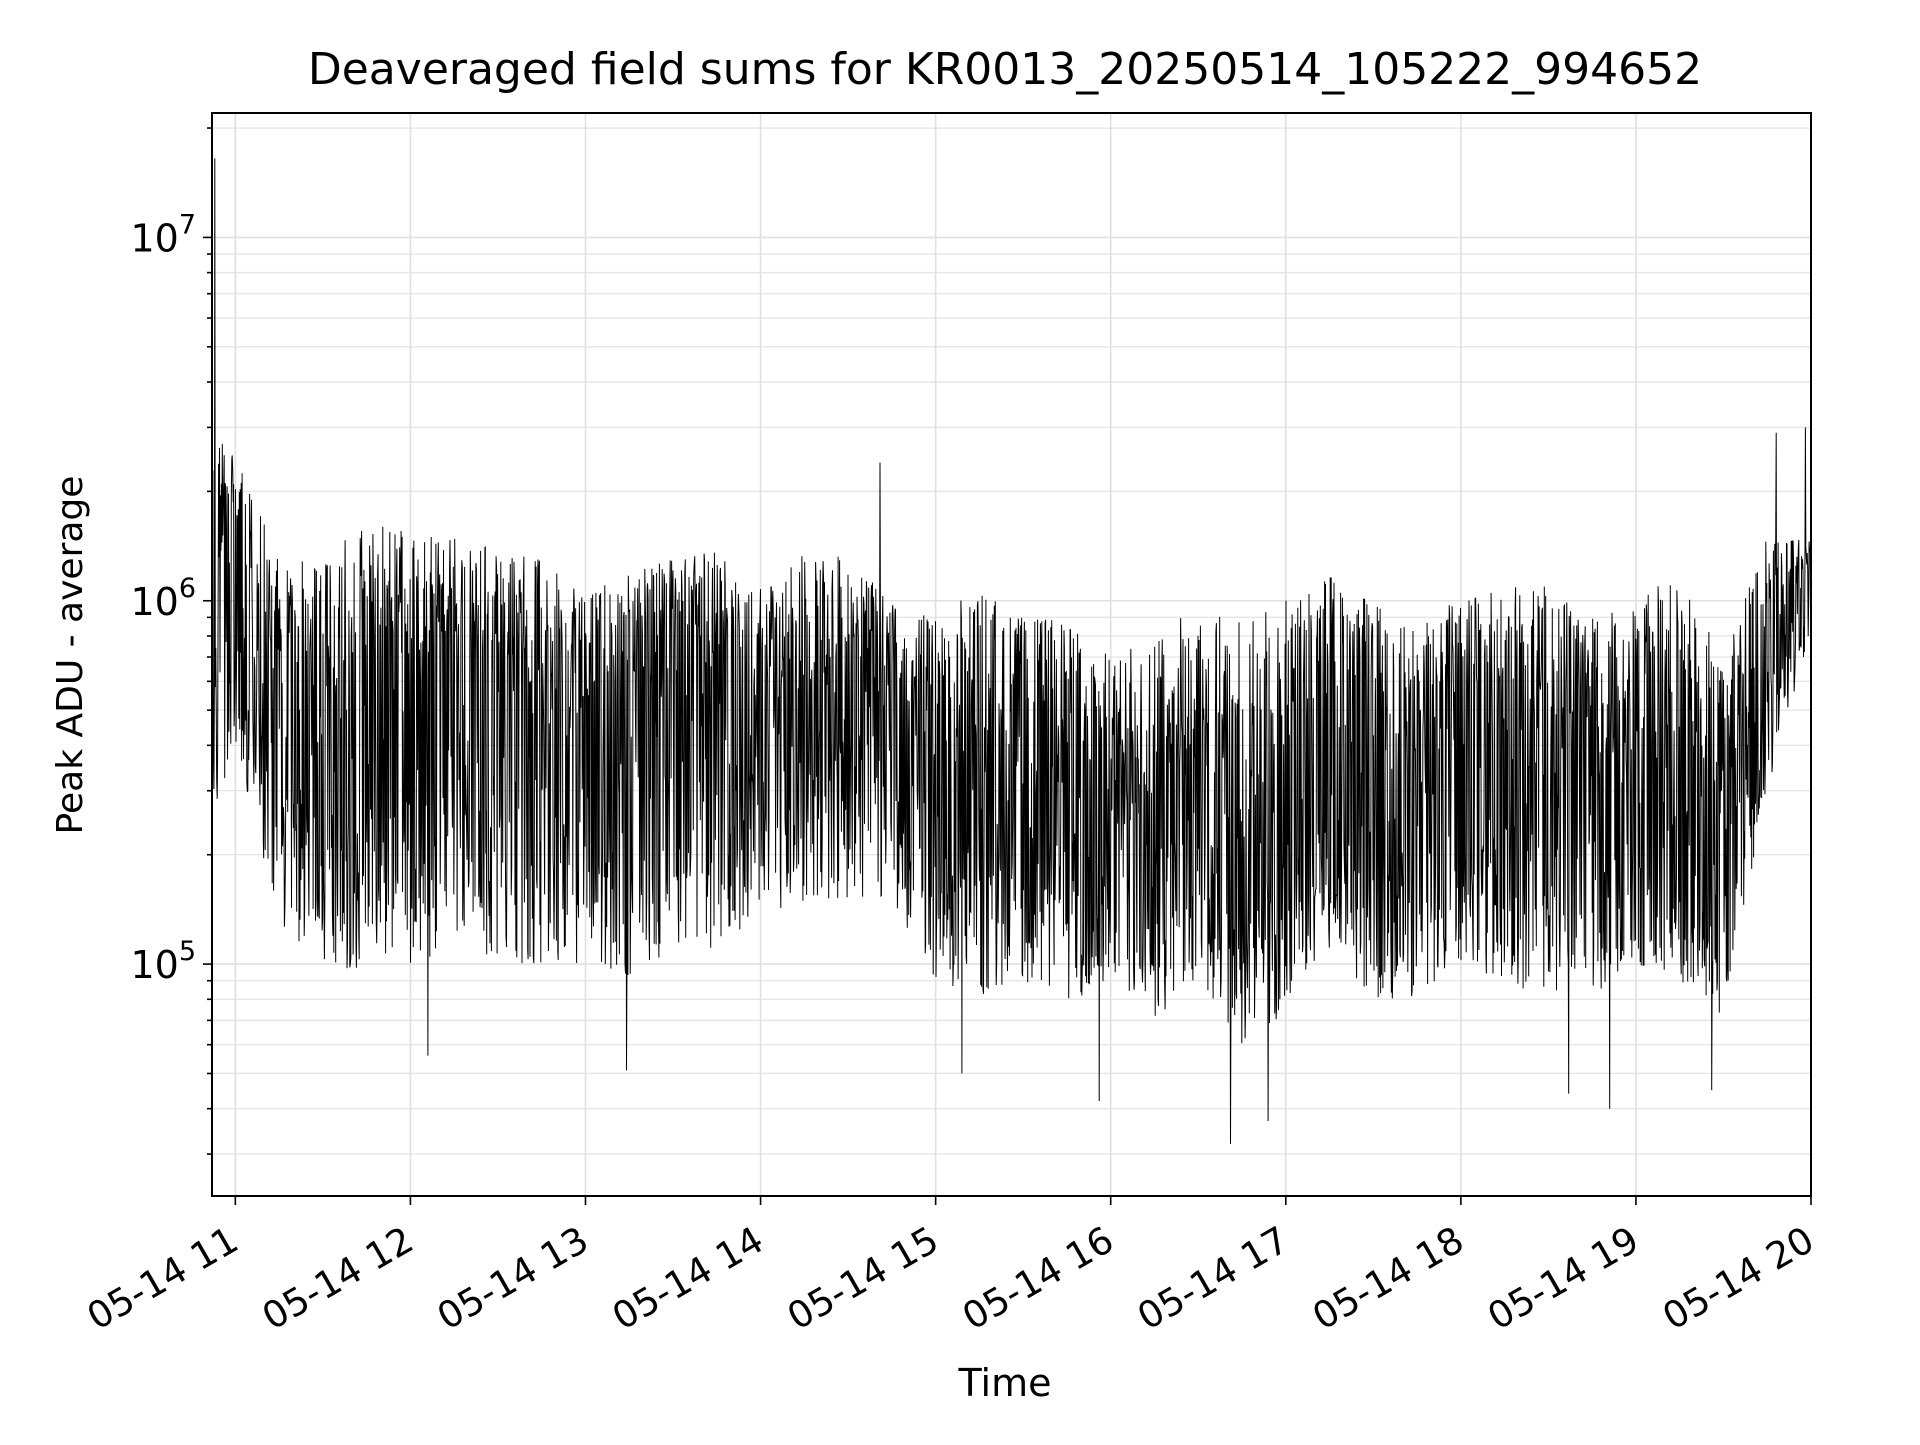 This screenshot has height=1445, width=1920. What do you see at coordinates (163, 234) in the screenshot?
I see `y-tick-label: 10⁷` at bounding box center [163, 234].